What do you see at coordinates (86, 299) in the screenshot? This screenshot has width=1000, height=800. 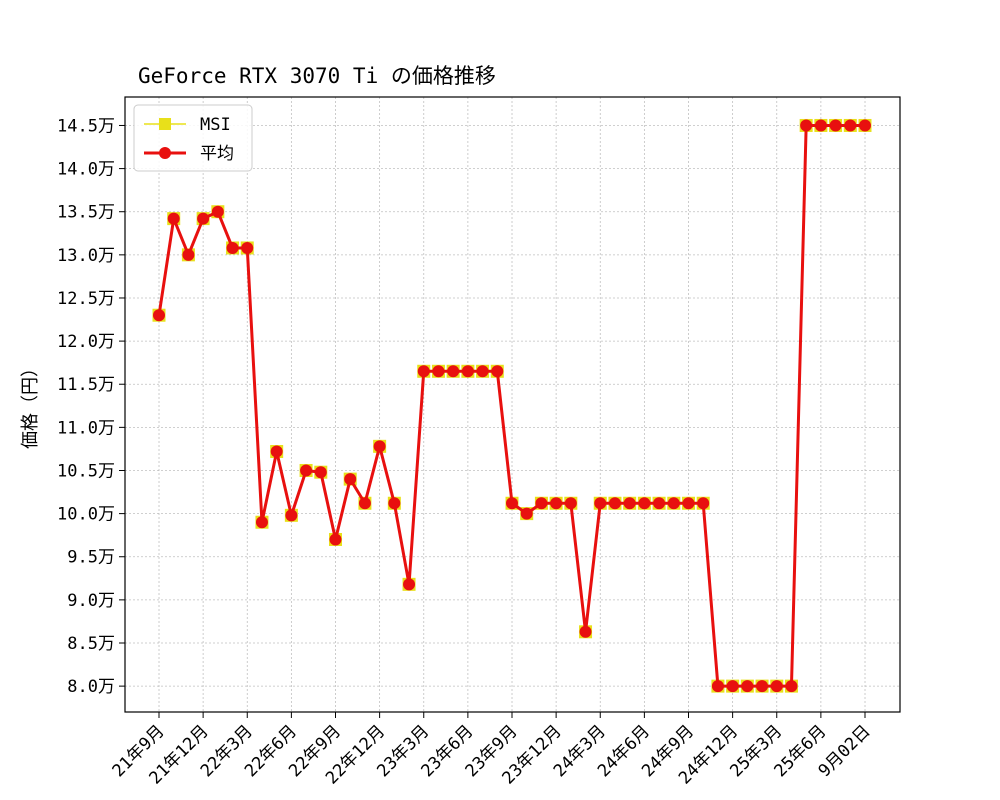 I see `y-tick-label: 12.5万` at bounding box center [86, 299].